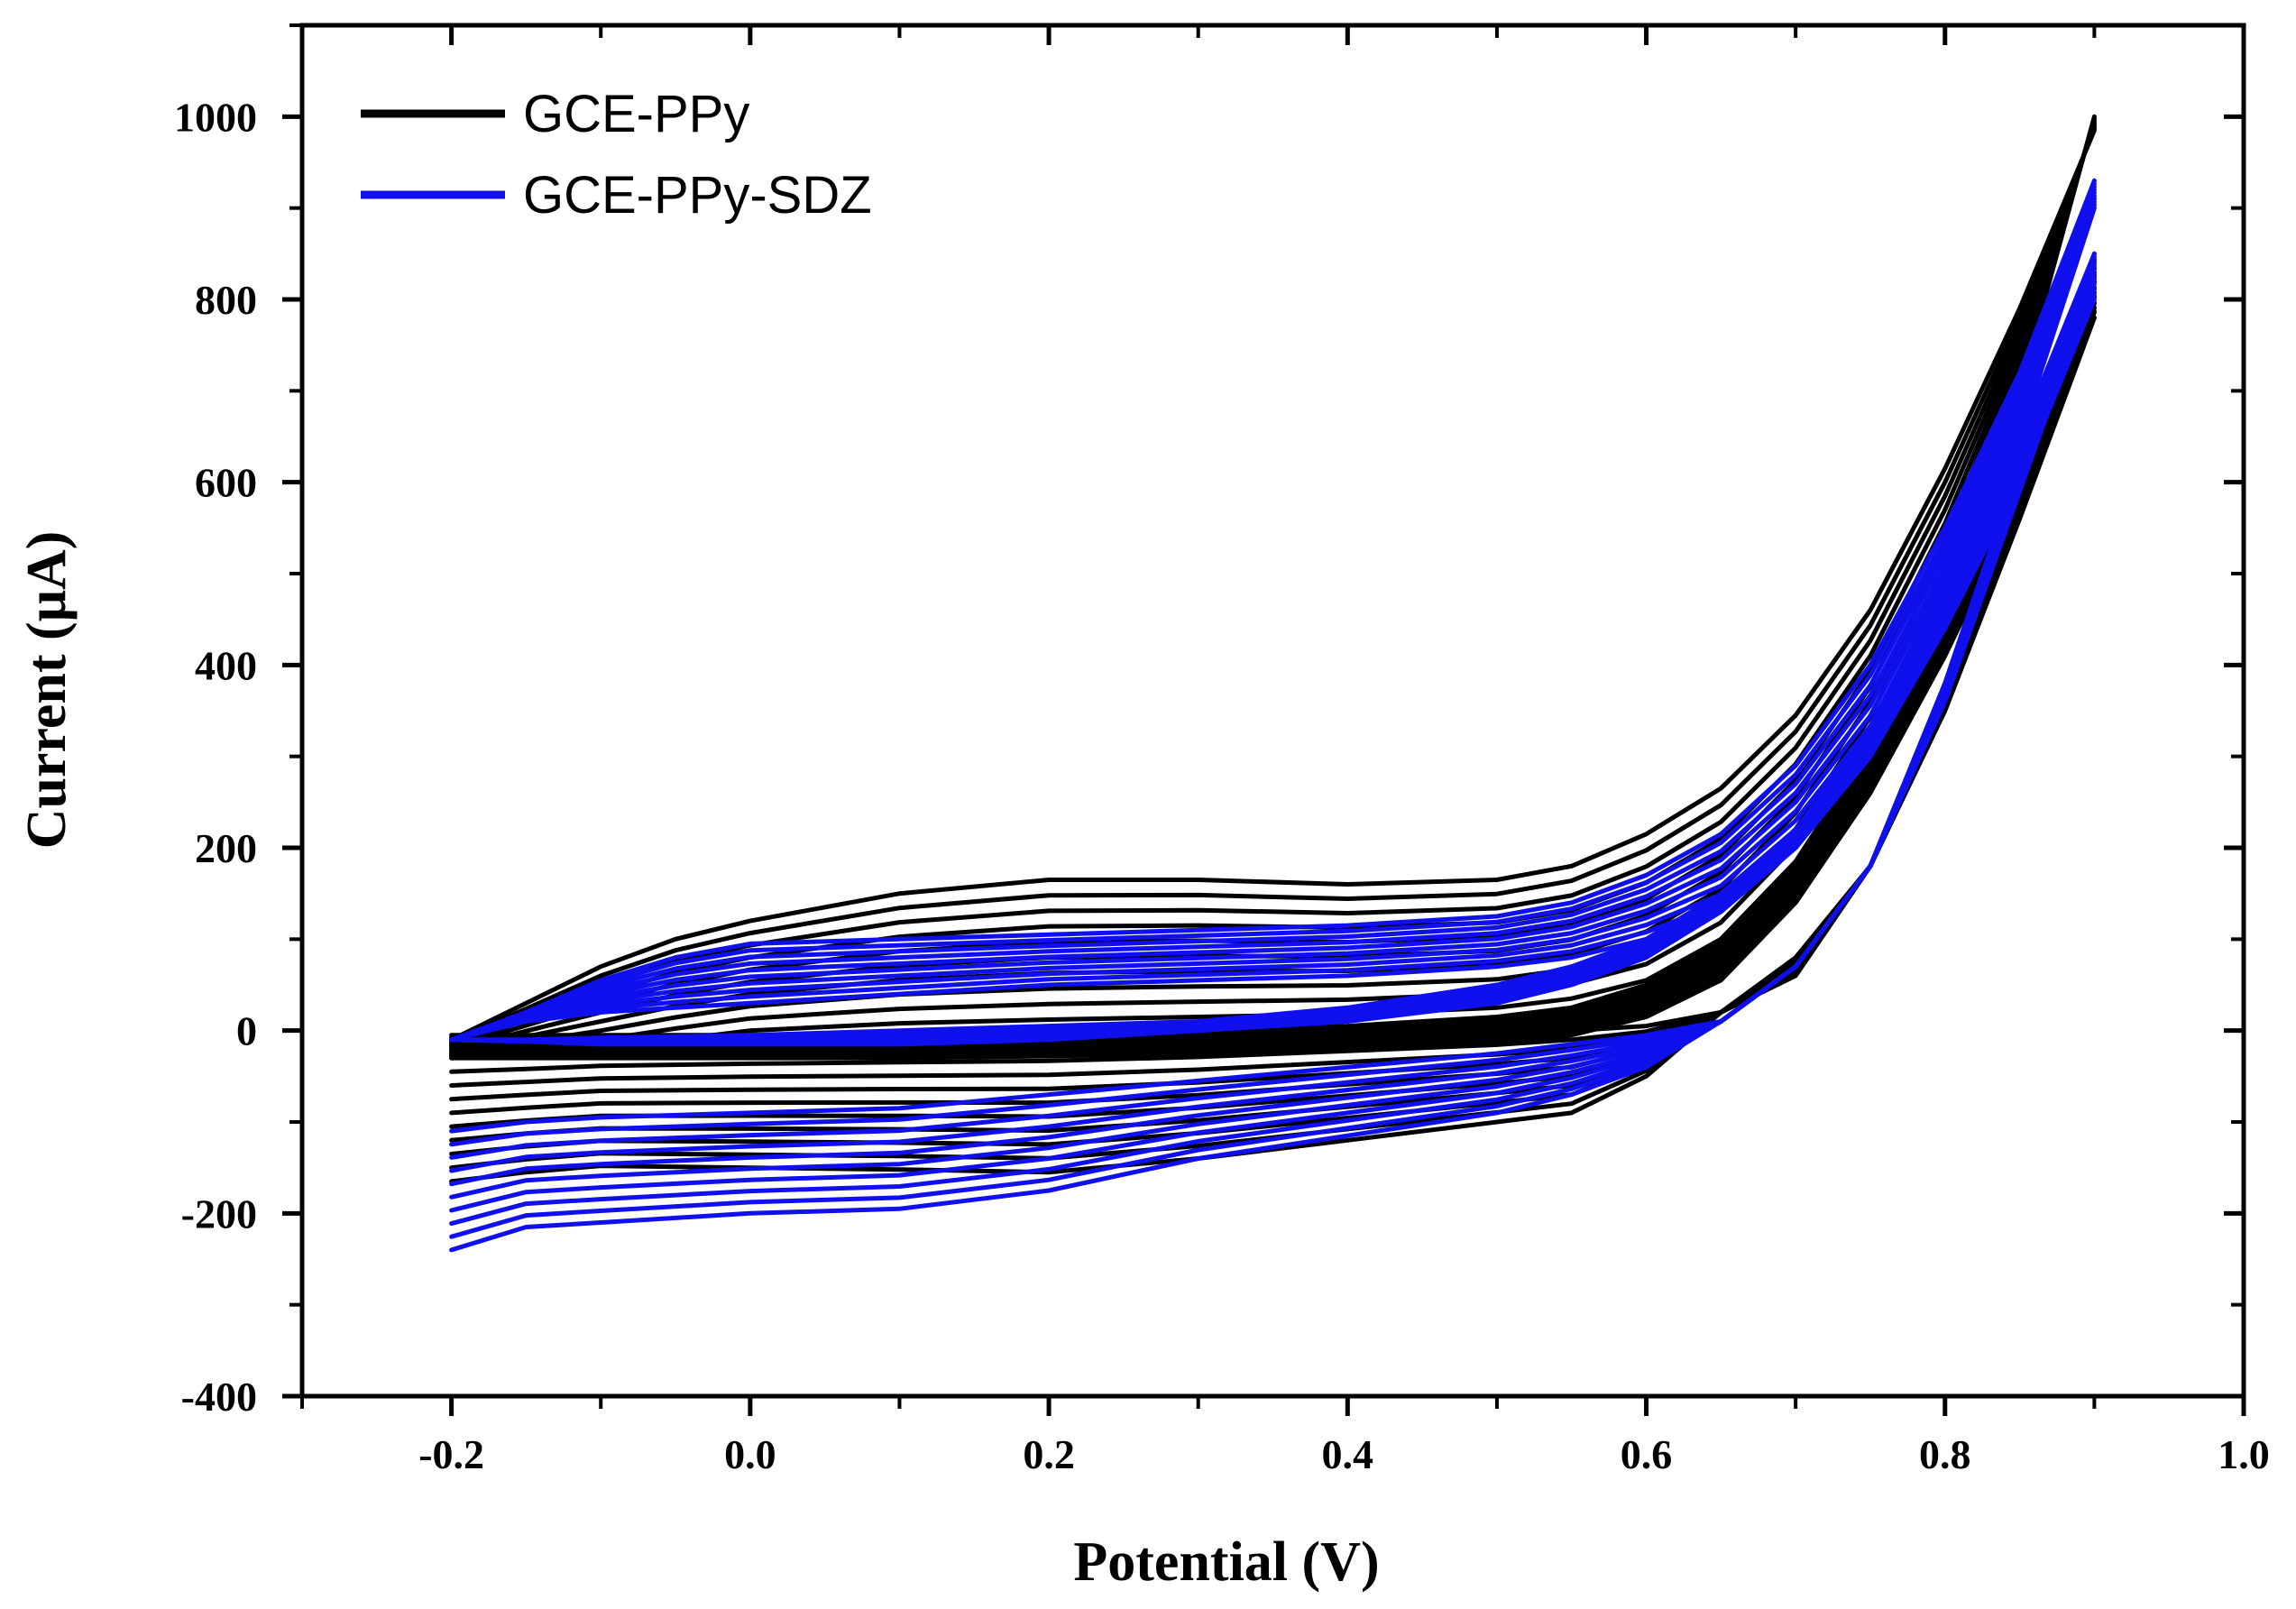 This screenshot has height=1609, width=2296. What do you see at coordinates (451, 1454) in the screenshot?
I see `x-tick-label: -0.2` at bounding box center [451, 1454].